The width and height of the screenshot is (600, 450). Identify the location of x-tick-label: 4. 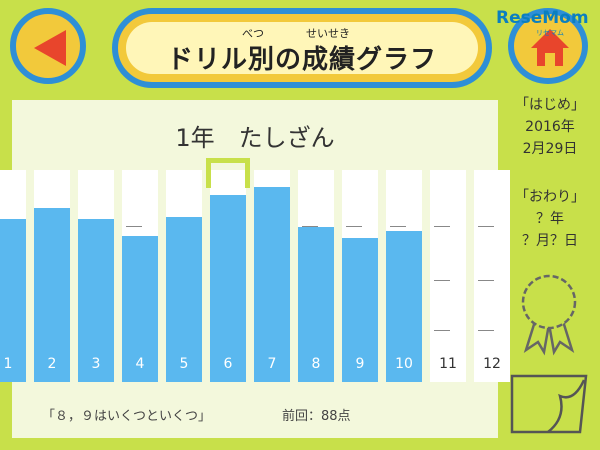
(140, 364).